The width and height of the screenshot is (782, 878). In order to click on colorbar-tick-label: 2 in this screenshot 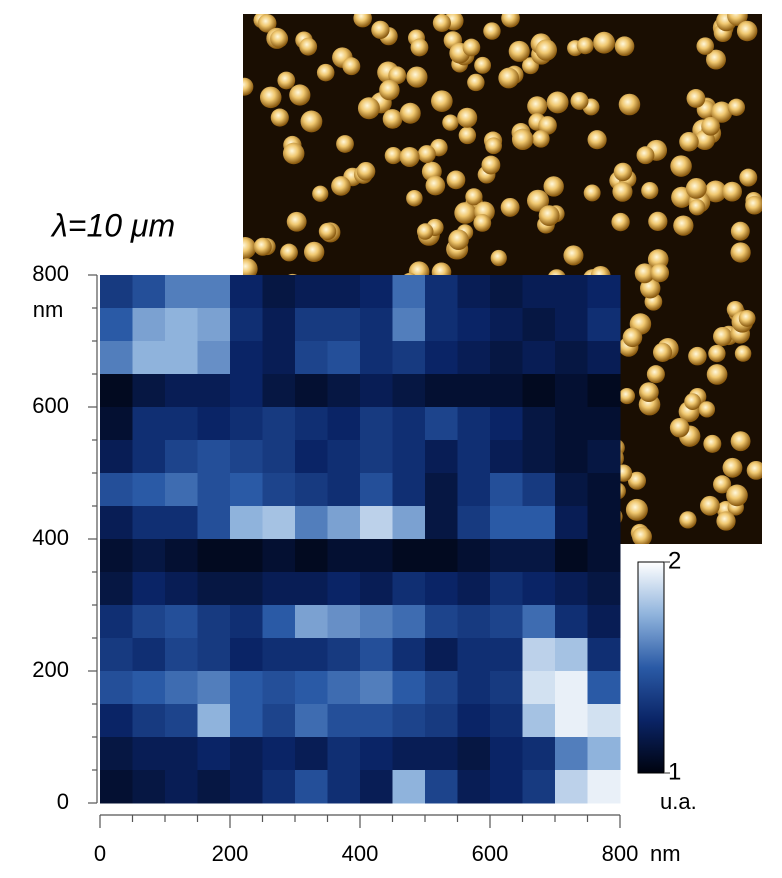, I will do `click(674, 560)`.